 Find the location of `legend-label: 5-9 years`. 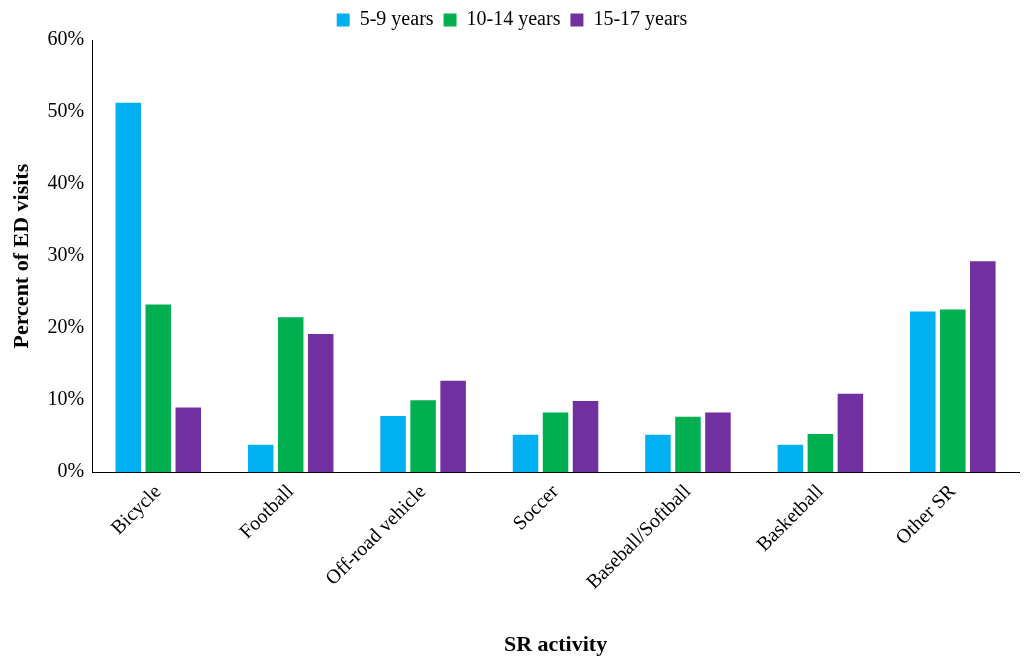

legend-label: 5-9 years is located at coordinates (396, 19).